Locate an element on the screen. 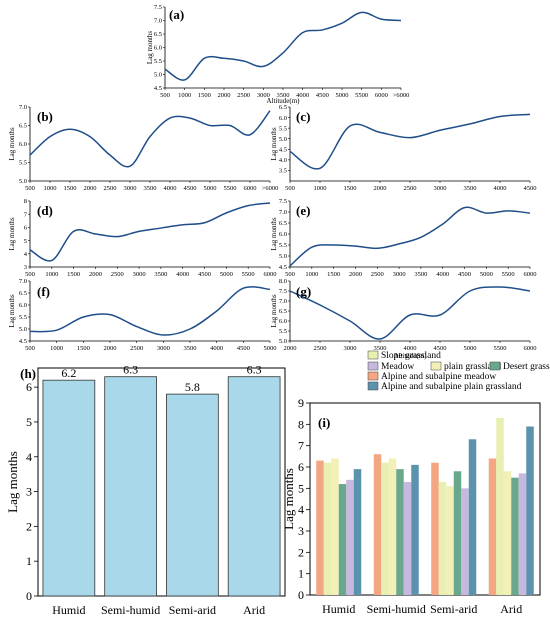 Image resolution: width=550 pixels, height=620 pixels. x-tick-label: Arid is located at coordinates (511, 609).